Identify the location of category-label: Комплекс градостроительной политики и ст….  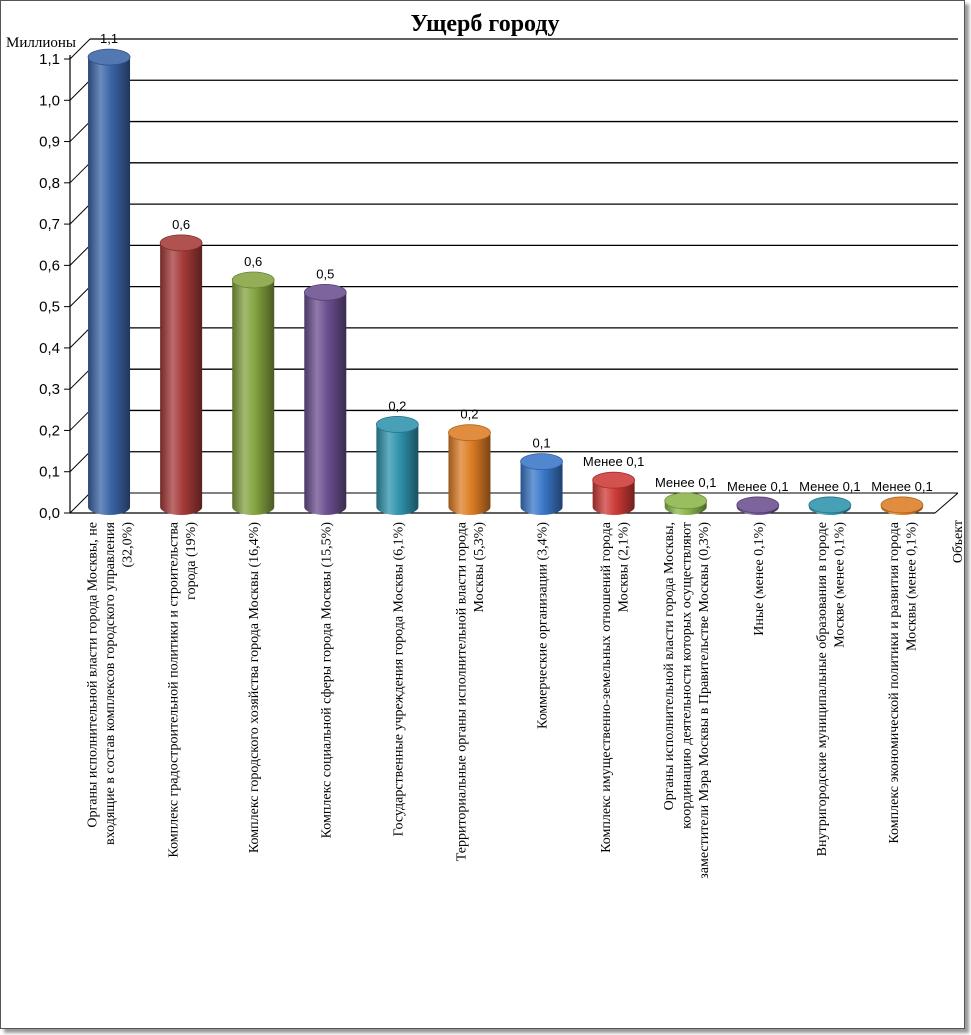
(173, 689).